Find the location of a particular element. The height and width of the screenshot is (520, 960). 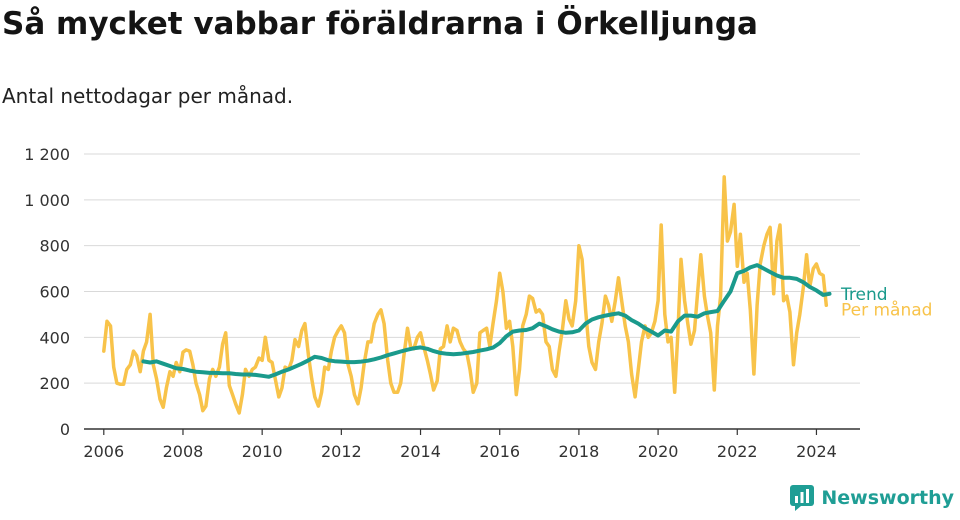

x-tick-label: 2020 is located at coordinates (658, 451).